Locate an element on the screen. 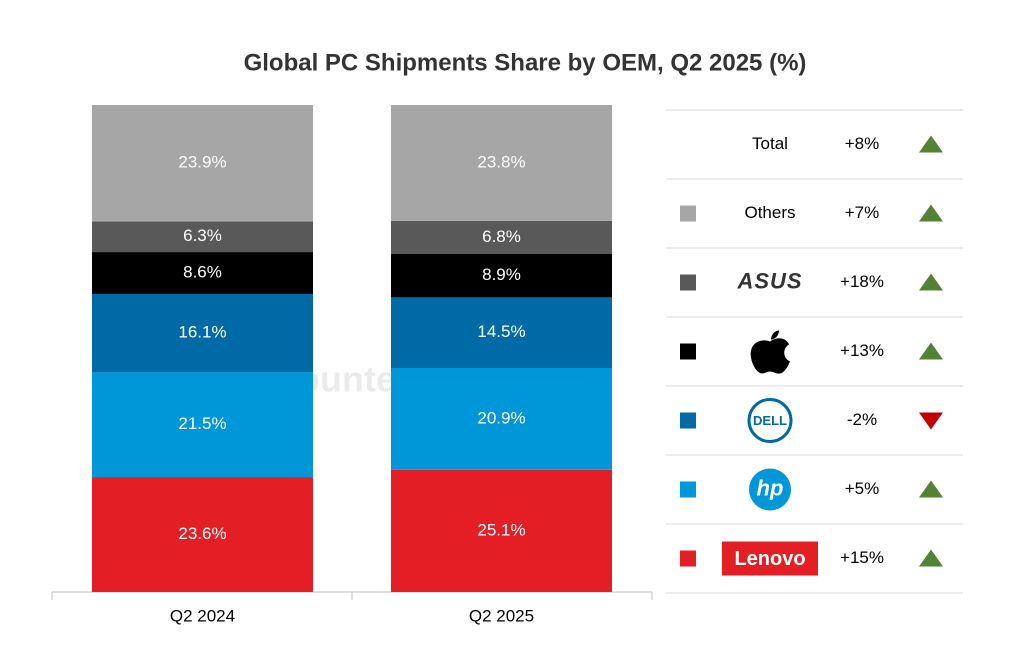 Image resolution: width=1024 pixels, height=647 pixels. data-label: 14.5% is located at coordinates (501, 331).